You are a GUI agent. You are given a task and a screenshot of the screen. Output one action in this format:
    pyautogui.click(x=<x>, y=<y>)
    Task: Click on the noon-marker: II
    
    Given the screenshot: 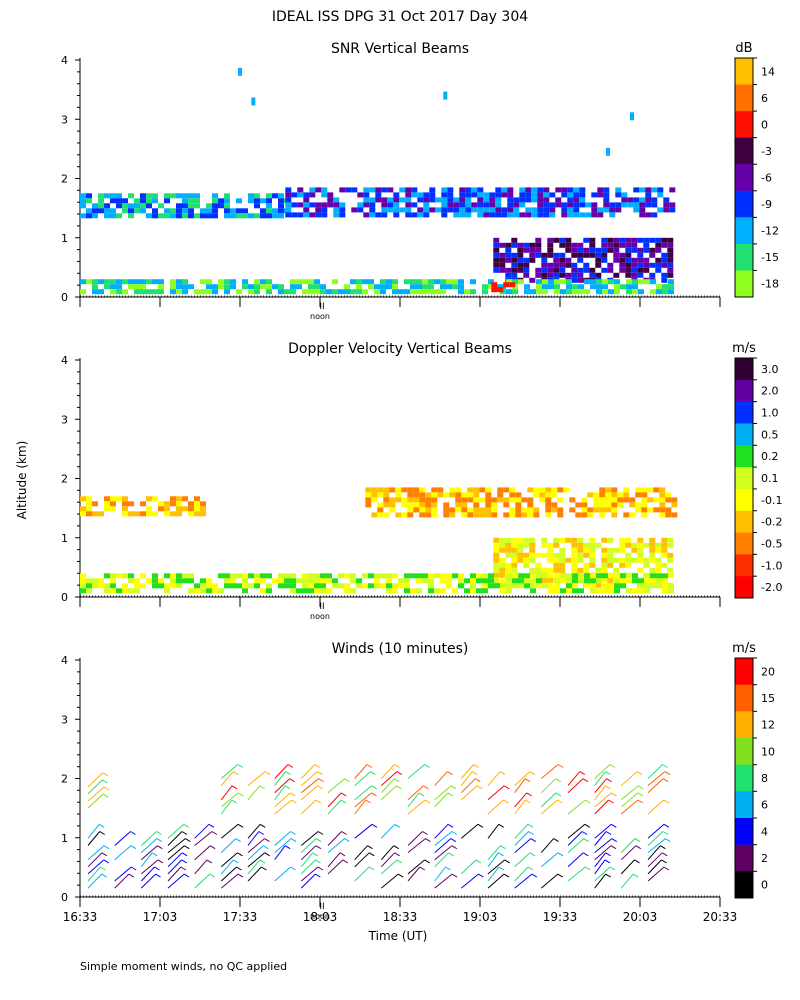 What is the action you would take?
    pyautogui.click(x=321, y=307)
    